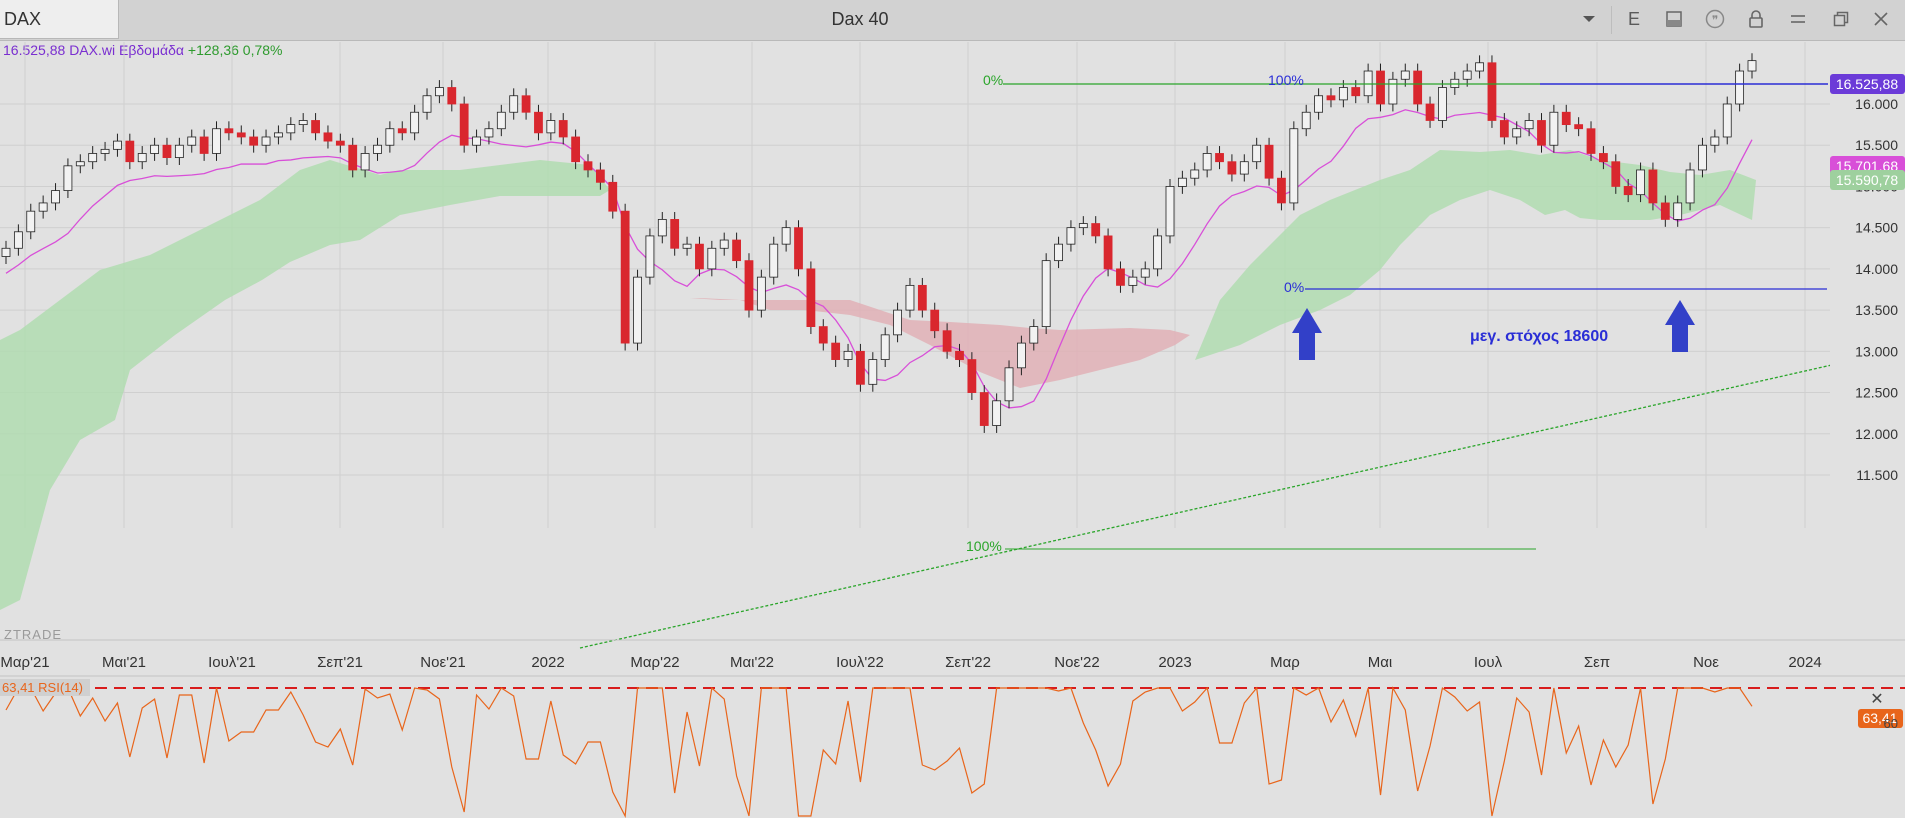 The width and height of the screenshot is (1905, 818). What do you see at coordinates (1876, 310) in the screenshot?
I see `y-tick-label: 13.500` at bounding box center [1876, 310].